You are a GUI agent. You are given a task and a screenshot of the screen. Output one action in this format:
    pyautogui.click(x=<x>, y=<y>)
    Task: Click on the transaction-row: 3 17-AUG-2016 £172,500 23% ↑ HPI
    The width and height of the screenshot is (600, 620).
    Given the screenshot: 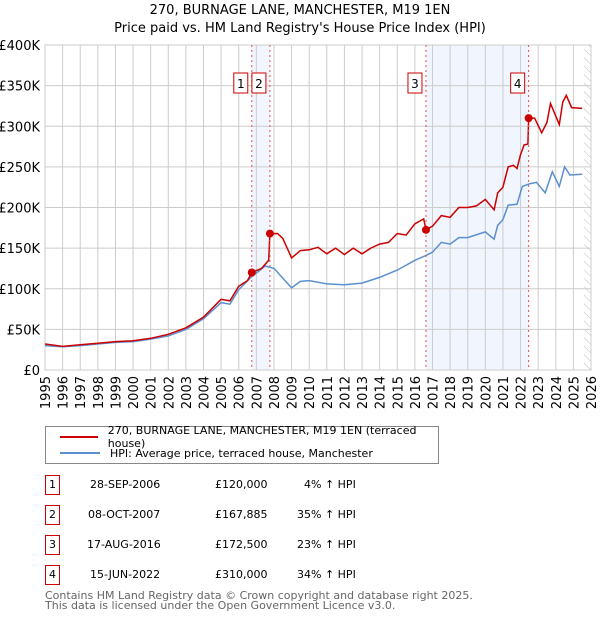 What is the action you would take?
    pyautogui.click(x=245, y=545)
    